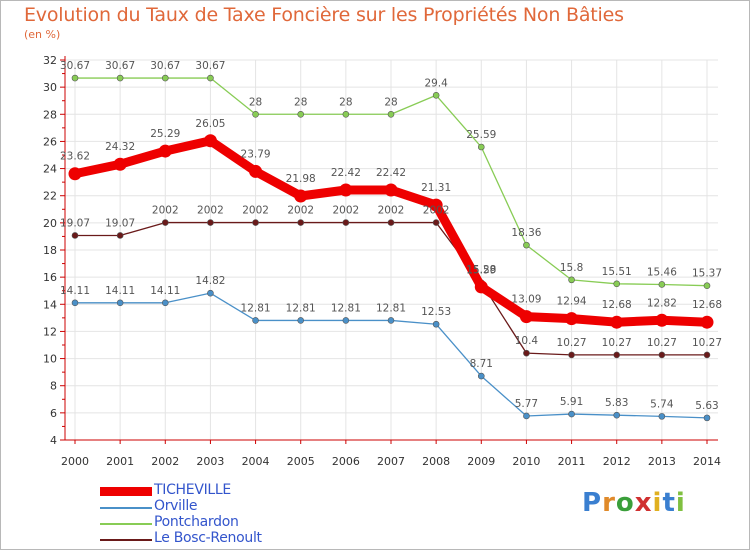 Image resolution: width=750 pixels, height=550 pixels. What do you see at coordinates (346, 461) in the screenshot?
I see `x-tick-label: 2006` at bounding box center [346, 461].